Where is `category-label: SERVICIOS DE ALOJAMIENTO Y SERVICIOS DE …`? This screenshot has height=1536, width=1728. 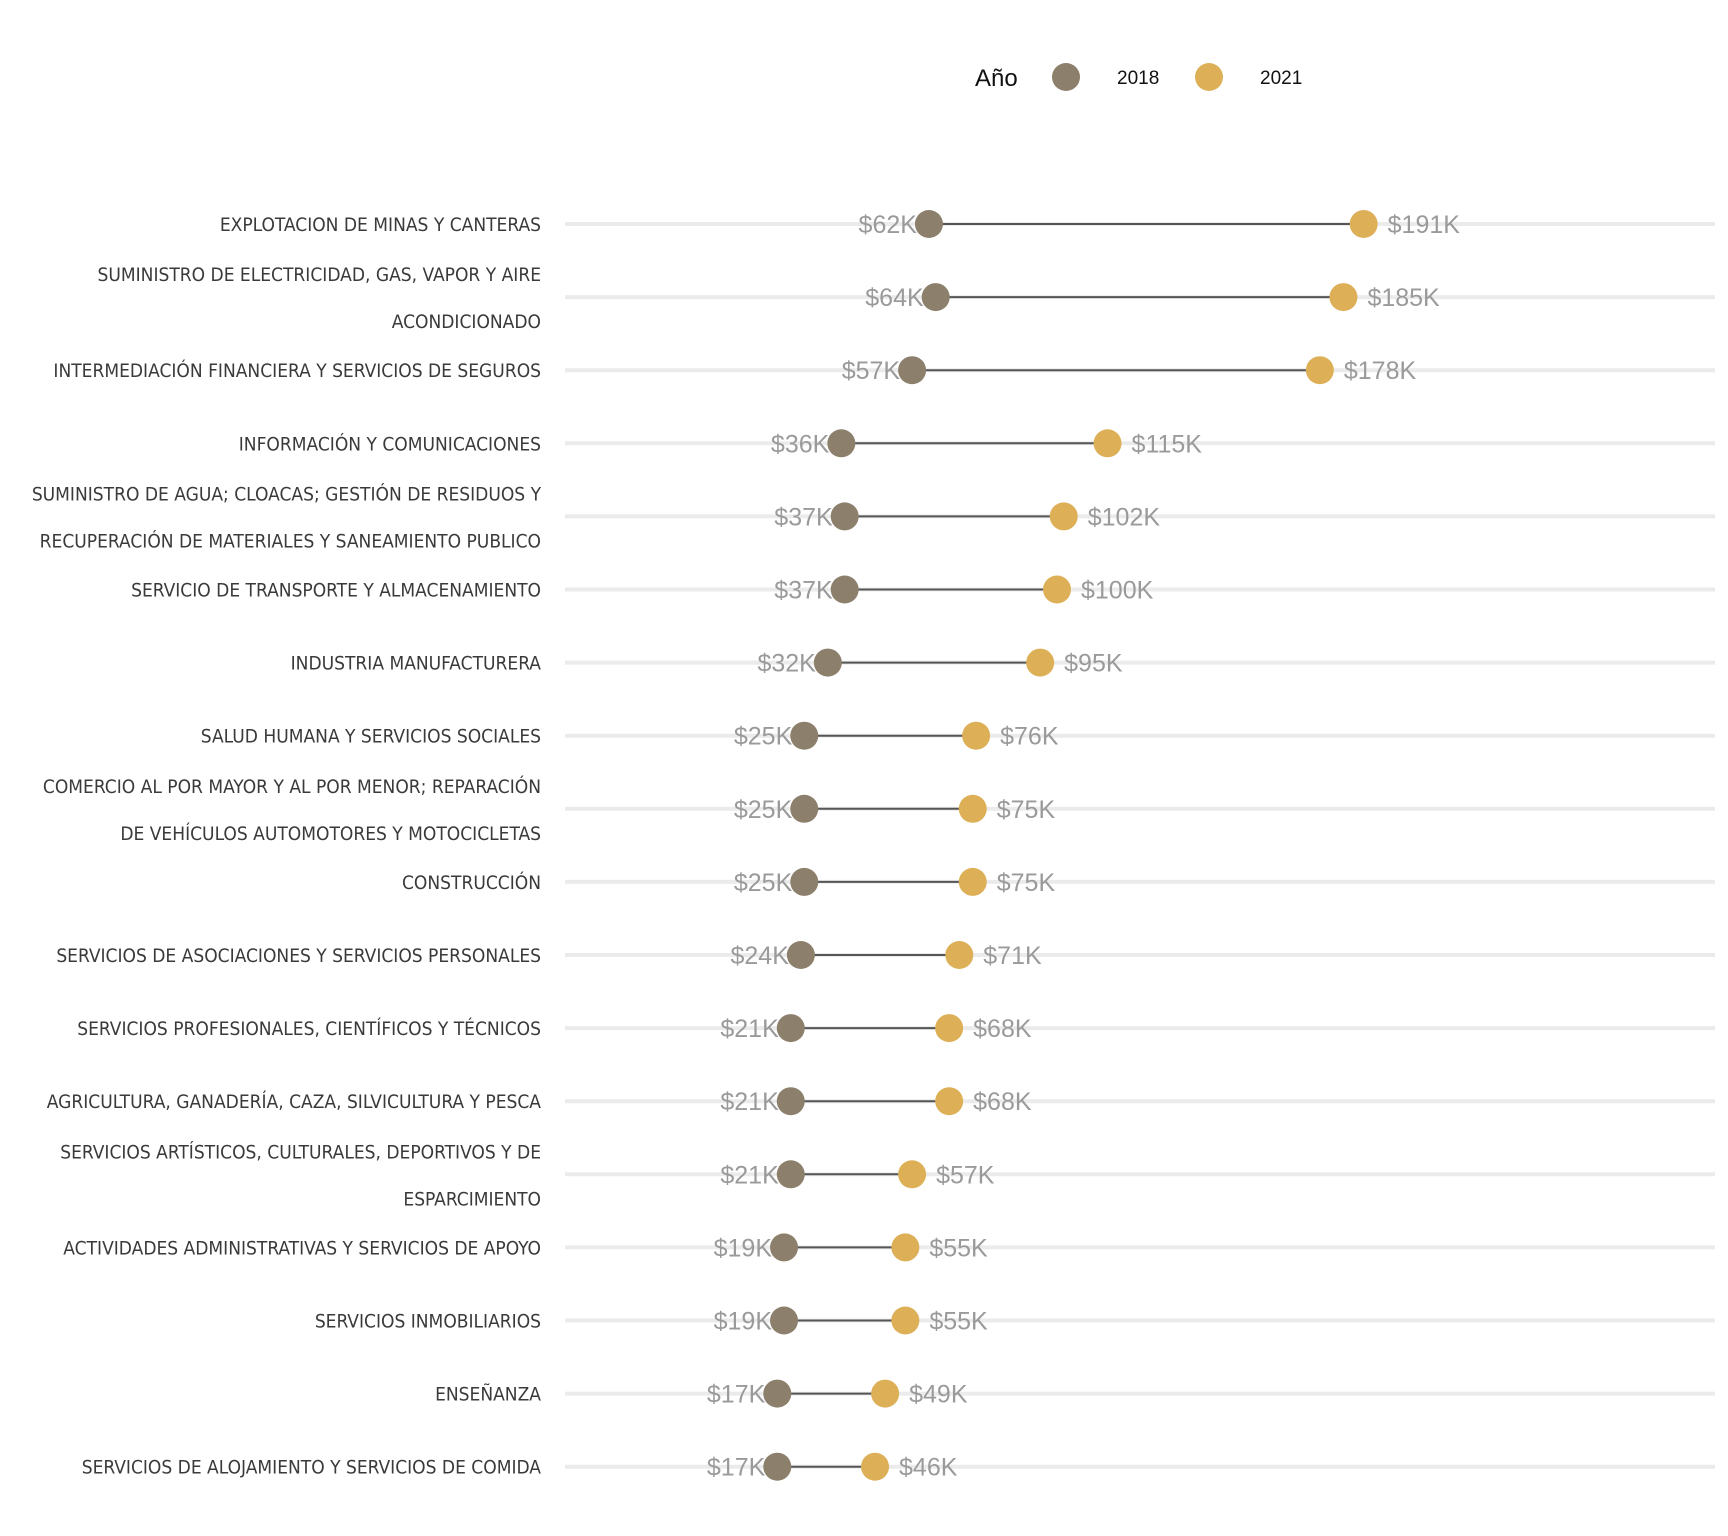
category-label: SERVICIOS DE ALOJAMIENTO Y SERVICIOS DE … is located at coordinates (312, 1468).